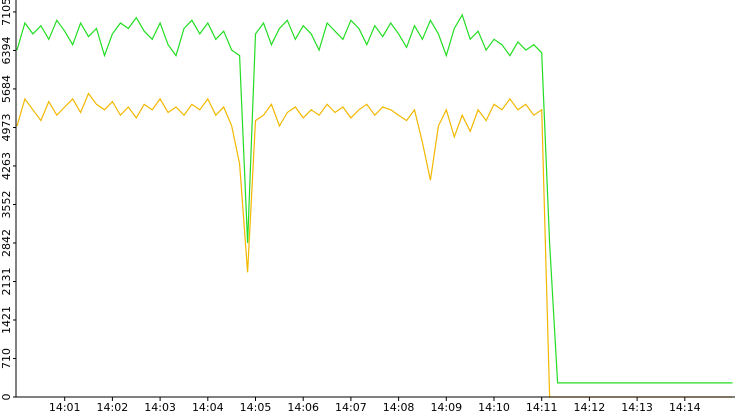 The width and height of the screenshot is (735, 415). What do you see at coordinates (6, 89) in the screenshot?
I see `y-tick-label: 5684` at bounding box center [6, 89].